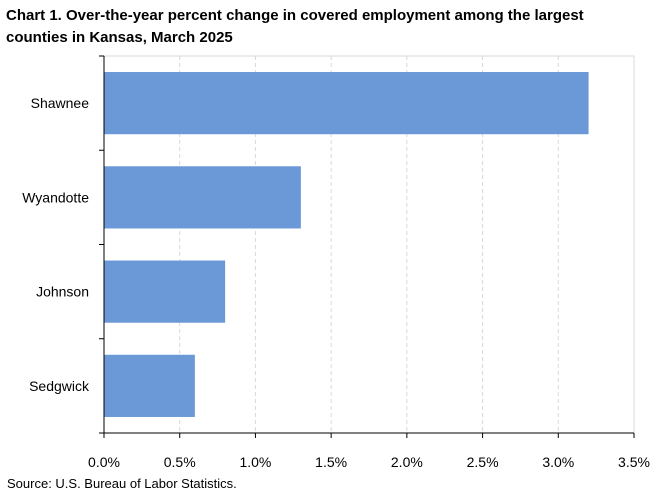 This screenshot has width=660, height=494. What do you see at coordinates (59, 386) in the screenshot?
I see `y-category-label: Sedgwick` at bounding box center [59, 386].